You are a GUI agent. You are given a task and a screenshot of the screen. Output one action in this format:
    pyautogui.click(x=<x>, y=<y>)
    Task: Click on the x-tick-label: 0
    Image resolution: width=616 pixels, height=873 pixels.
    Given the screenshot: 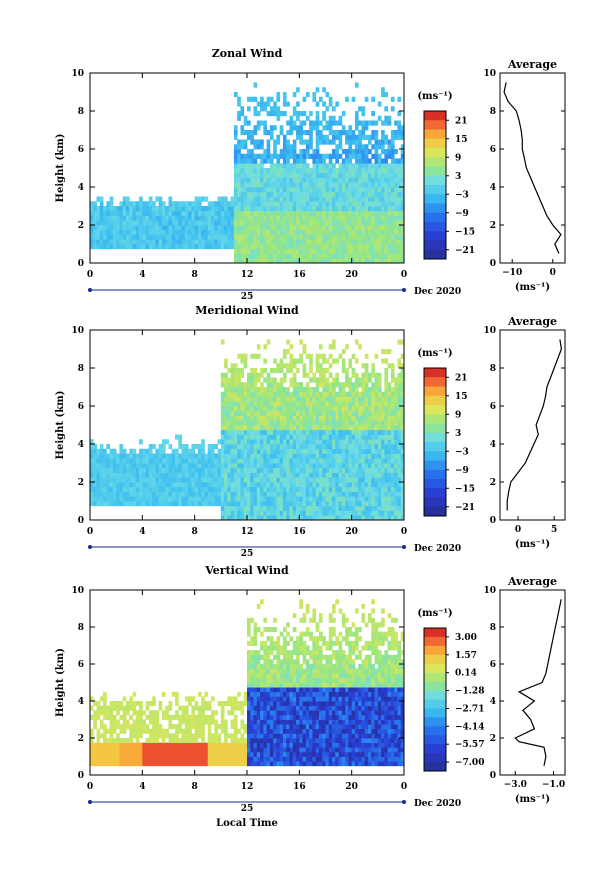 What is the action you would take?
    pyautogui.click(x=90, y=275)
    